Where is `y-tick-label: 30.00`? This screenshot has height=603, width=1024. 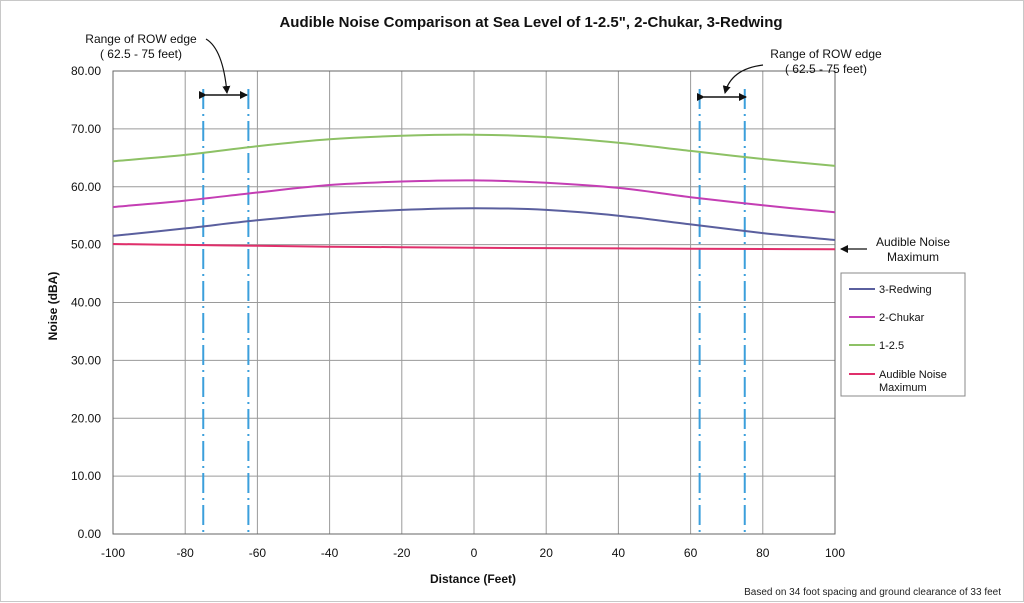 y-tick-label: 30.00 is located at coordinates (86, 360).